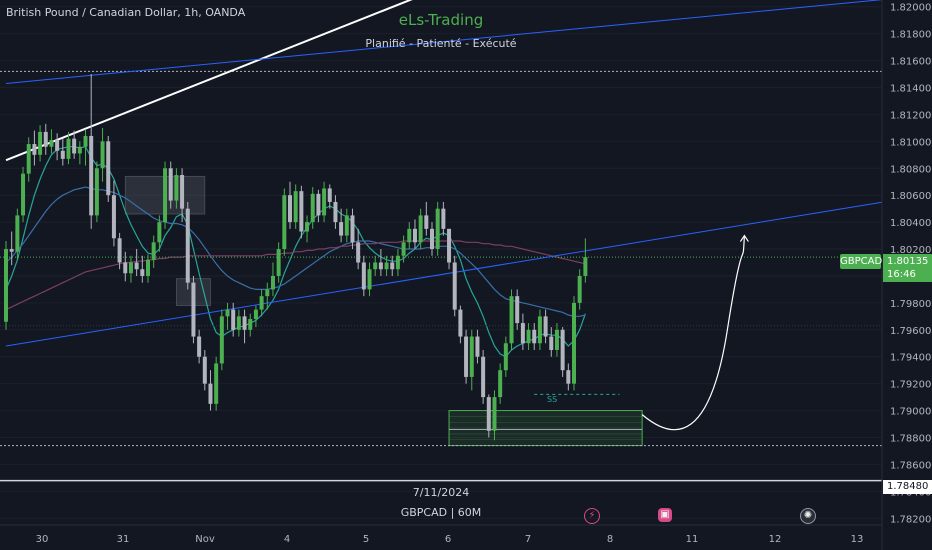 The width and height of the screenshot is (932, 550). What do you see at coordinates (441, 492) in the screenshot?
I see `date-watermark: 7/11/2024` at bounding box center [441, 492].